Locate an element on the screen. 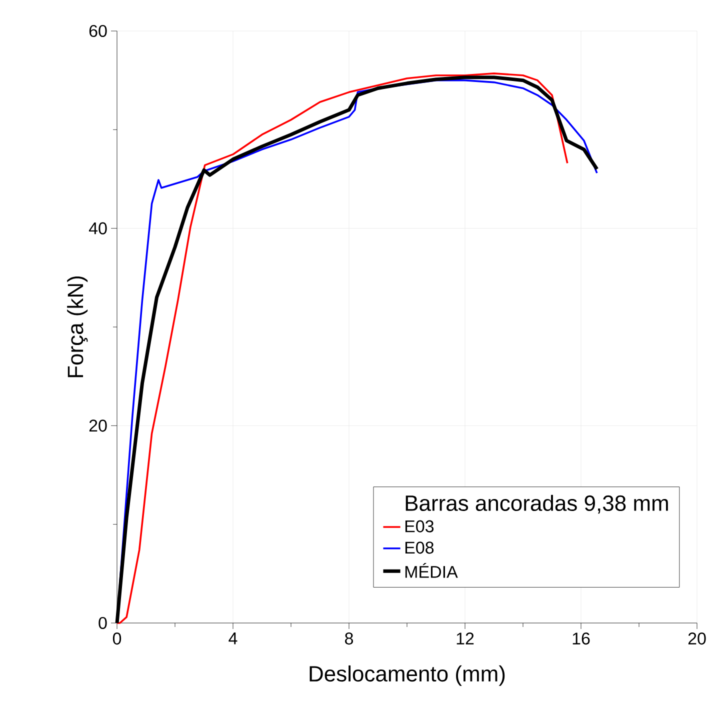 The height and width of the screenshot is (713, 719). y-tick-label: 60 is located at coordinates (98, 31).